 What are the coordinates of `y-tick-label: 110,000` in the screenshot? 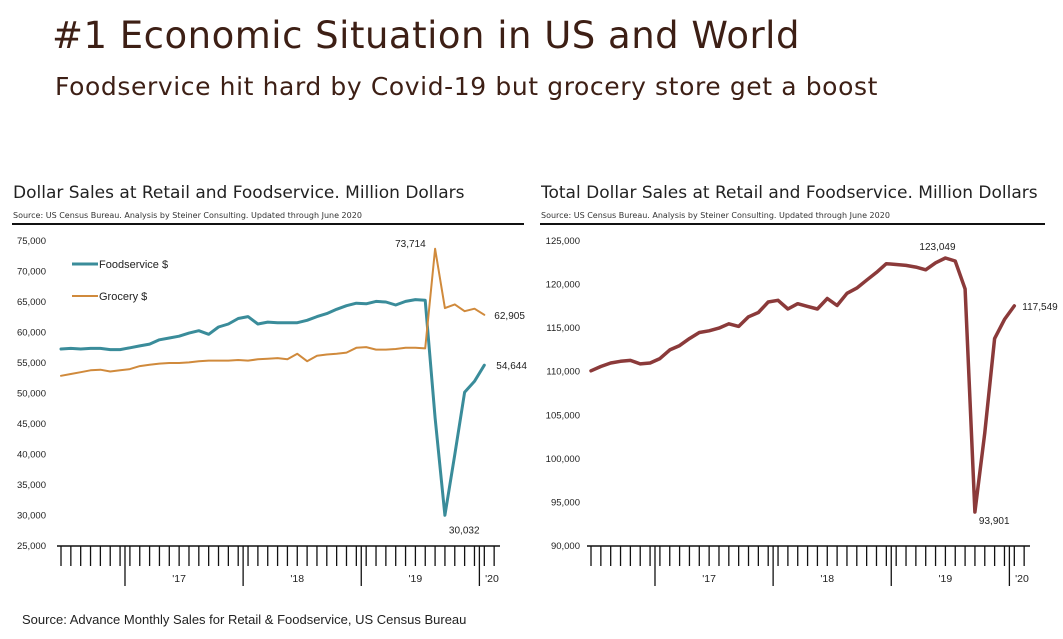 It's located at (563, 372).